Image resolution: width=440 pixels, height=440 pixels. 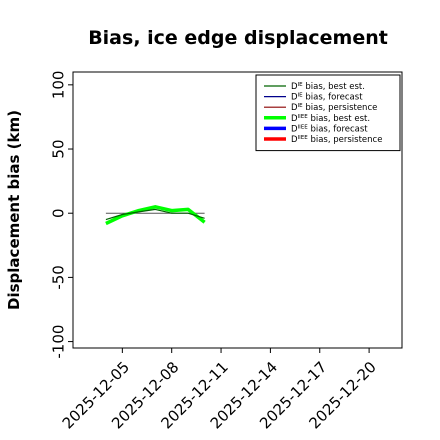 What do you see at coordinates (59, 148) in the screenshot?
I see `y-tick-label: 50` at bounding box center [59, 148].